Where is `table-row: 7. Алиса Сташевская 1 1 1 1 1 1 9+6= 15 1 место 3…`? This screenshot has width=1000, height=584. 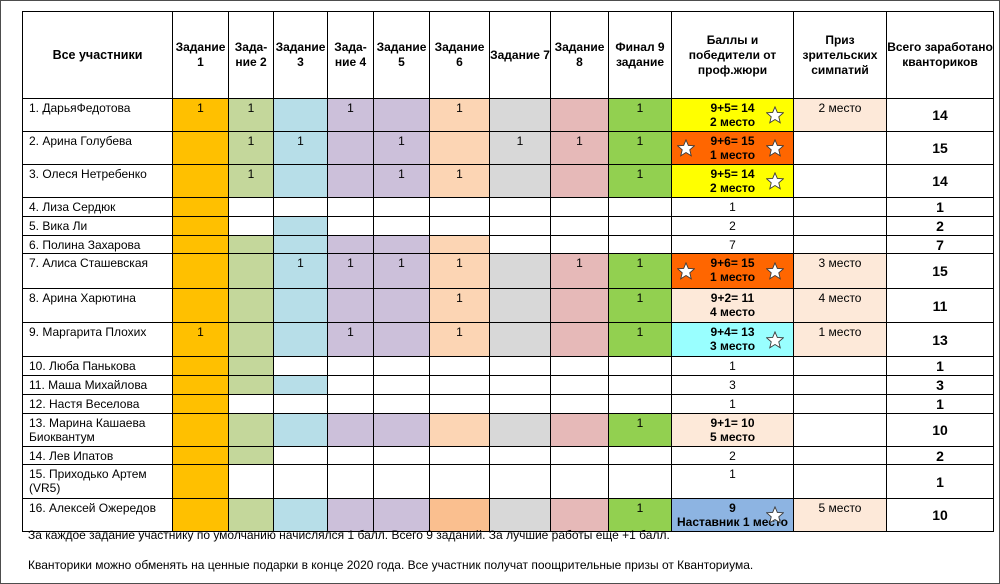
table-row: 7. Алиса Сташевская 1 1 1 1 1 1 9+6= 15 1 место 3… is located at coordinates (508, 271).